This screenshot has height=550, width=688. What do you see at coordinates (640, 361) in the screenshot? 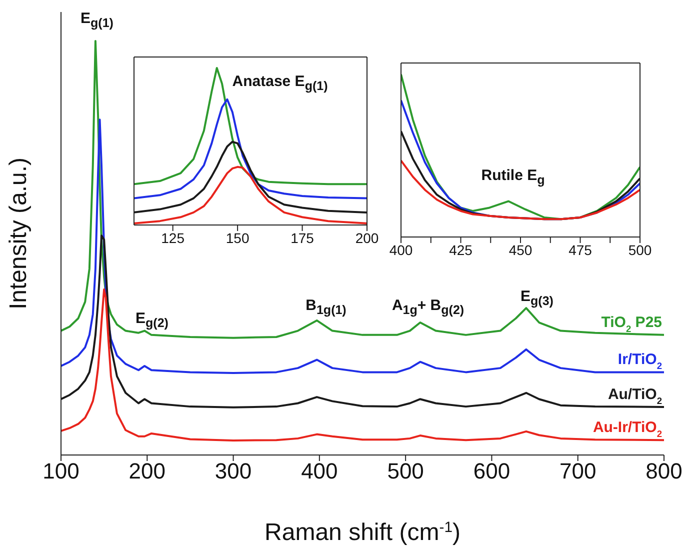
I see `series-label: Ir/TiO$_{2}$` at bounding box center [640, 361].